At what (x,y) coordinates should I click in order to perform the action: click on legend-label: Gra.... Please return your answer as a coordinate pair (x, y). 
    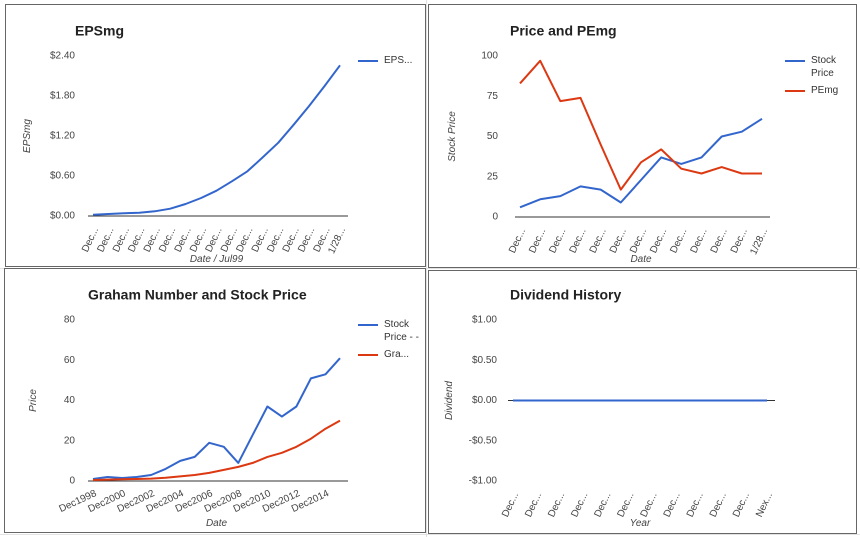
    Looking at the image, I should click on (397, 354).